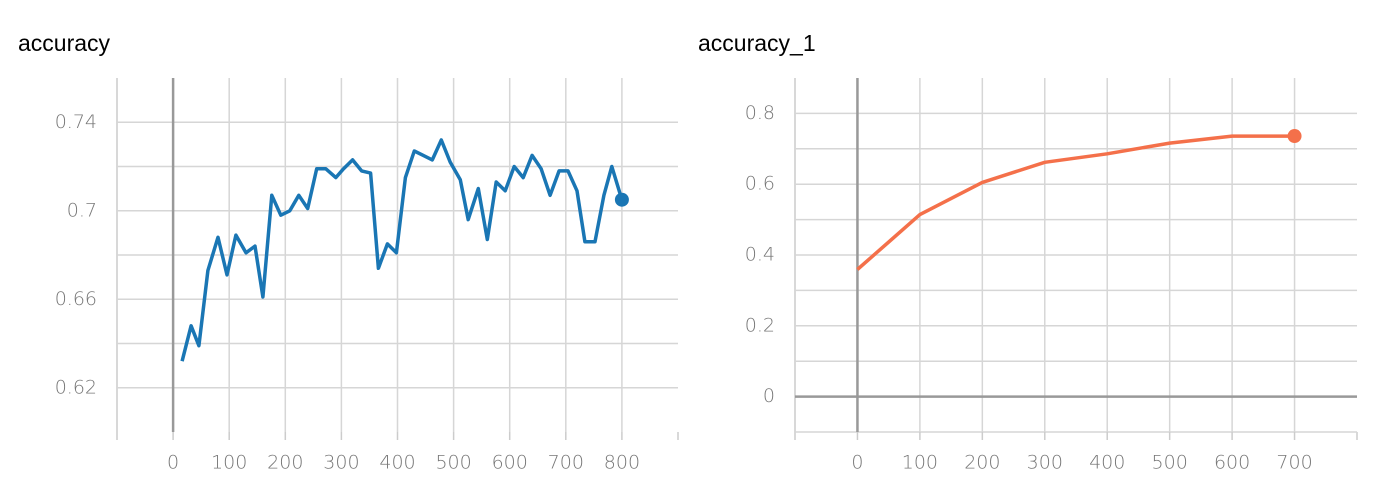  What do you see at coordinates (760, 113) in the screenshot?
I see `y-tick-label: 0.8` at bounding box center [760, 113].